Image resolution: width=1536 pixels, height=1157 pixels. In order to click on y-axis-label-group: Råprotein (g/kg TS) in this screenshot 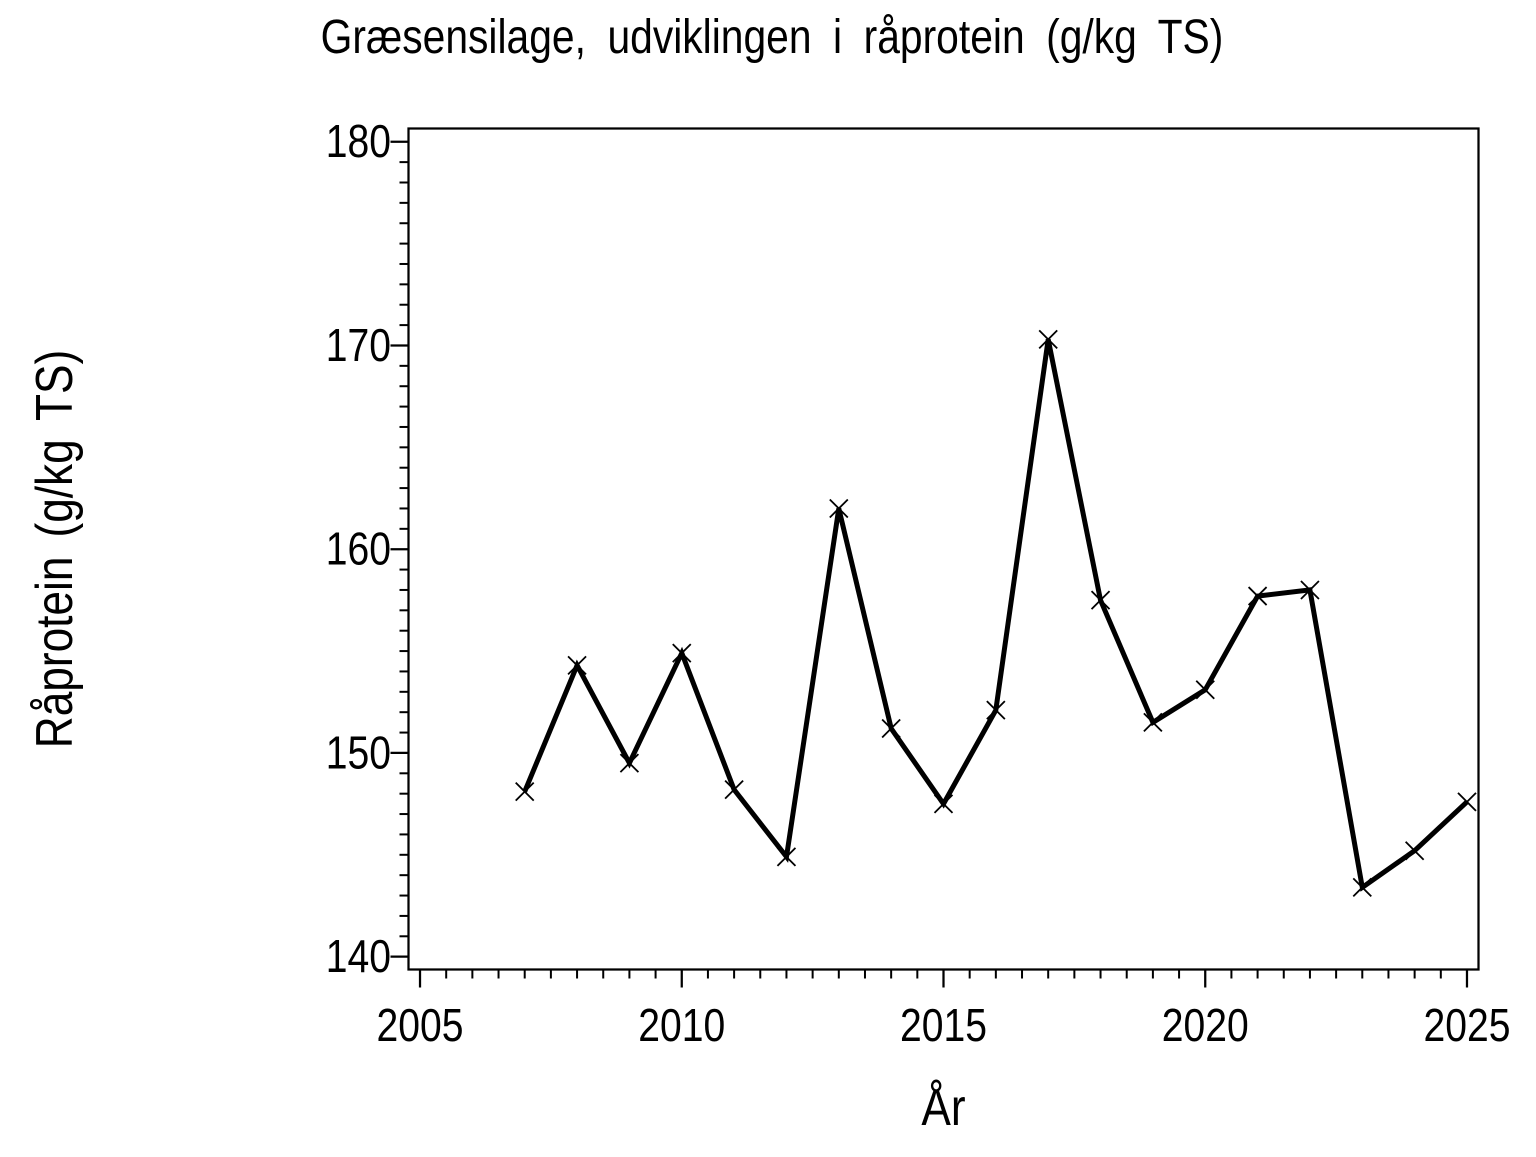, I will do `click(55, 549)`.